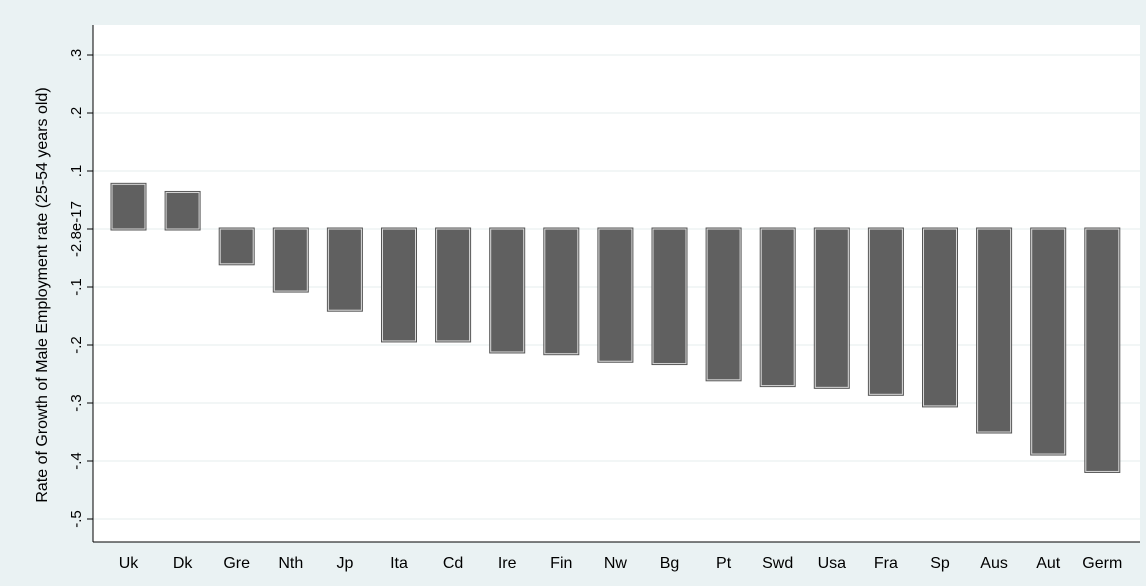  Describe the element at coordinates (994, 563) in the screenshot. I see `x-tick-label: Aus` at that location.